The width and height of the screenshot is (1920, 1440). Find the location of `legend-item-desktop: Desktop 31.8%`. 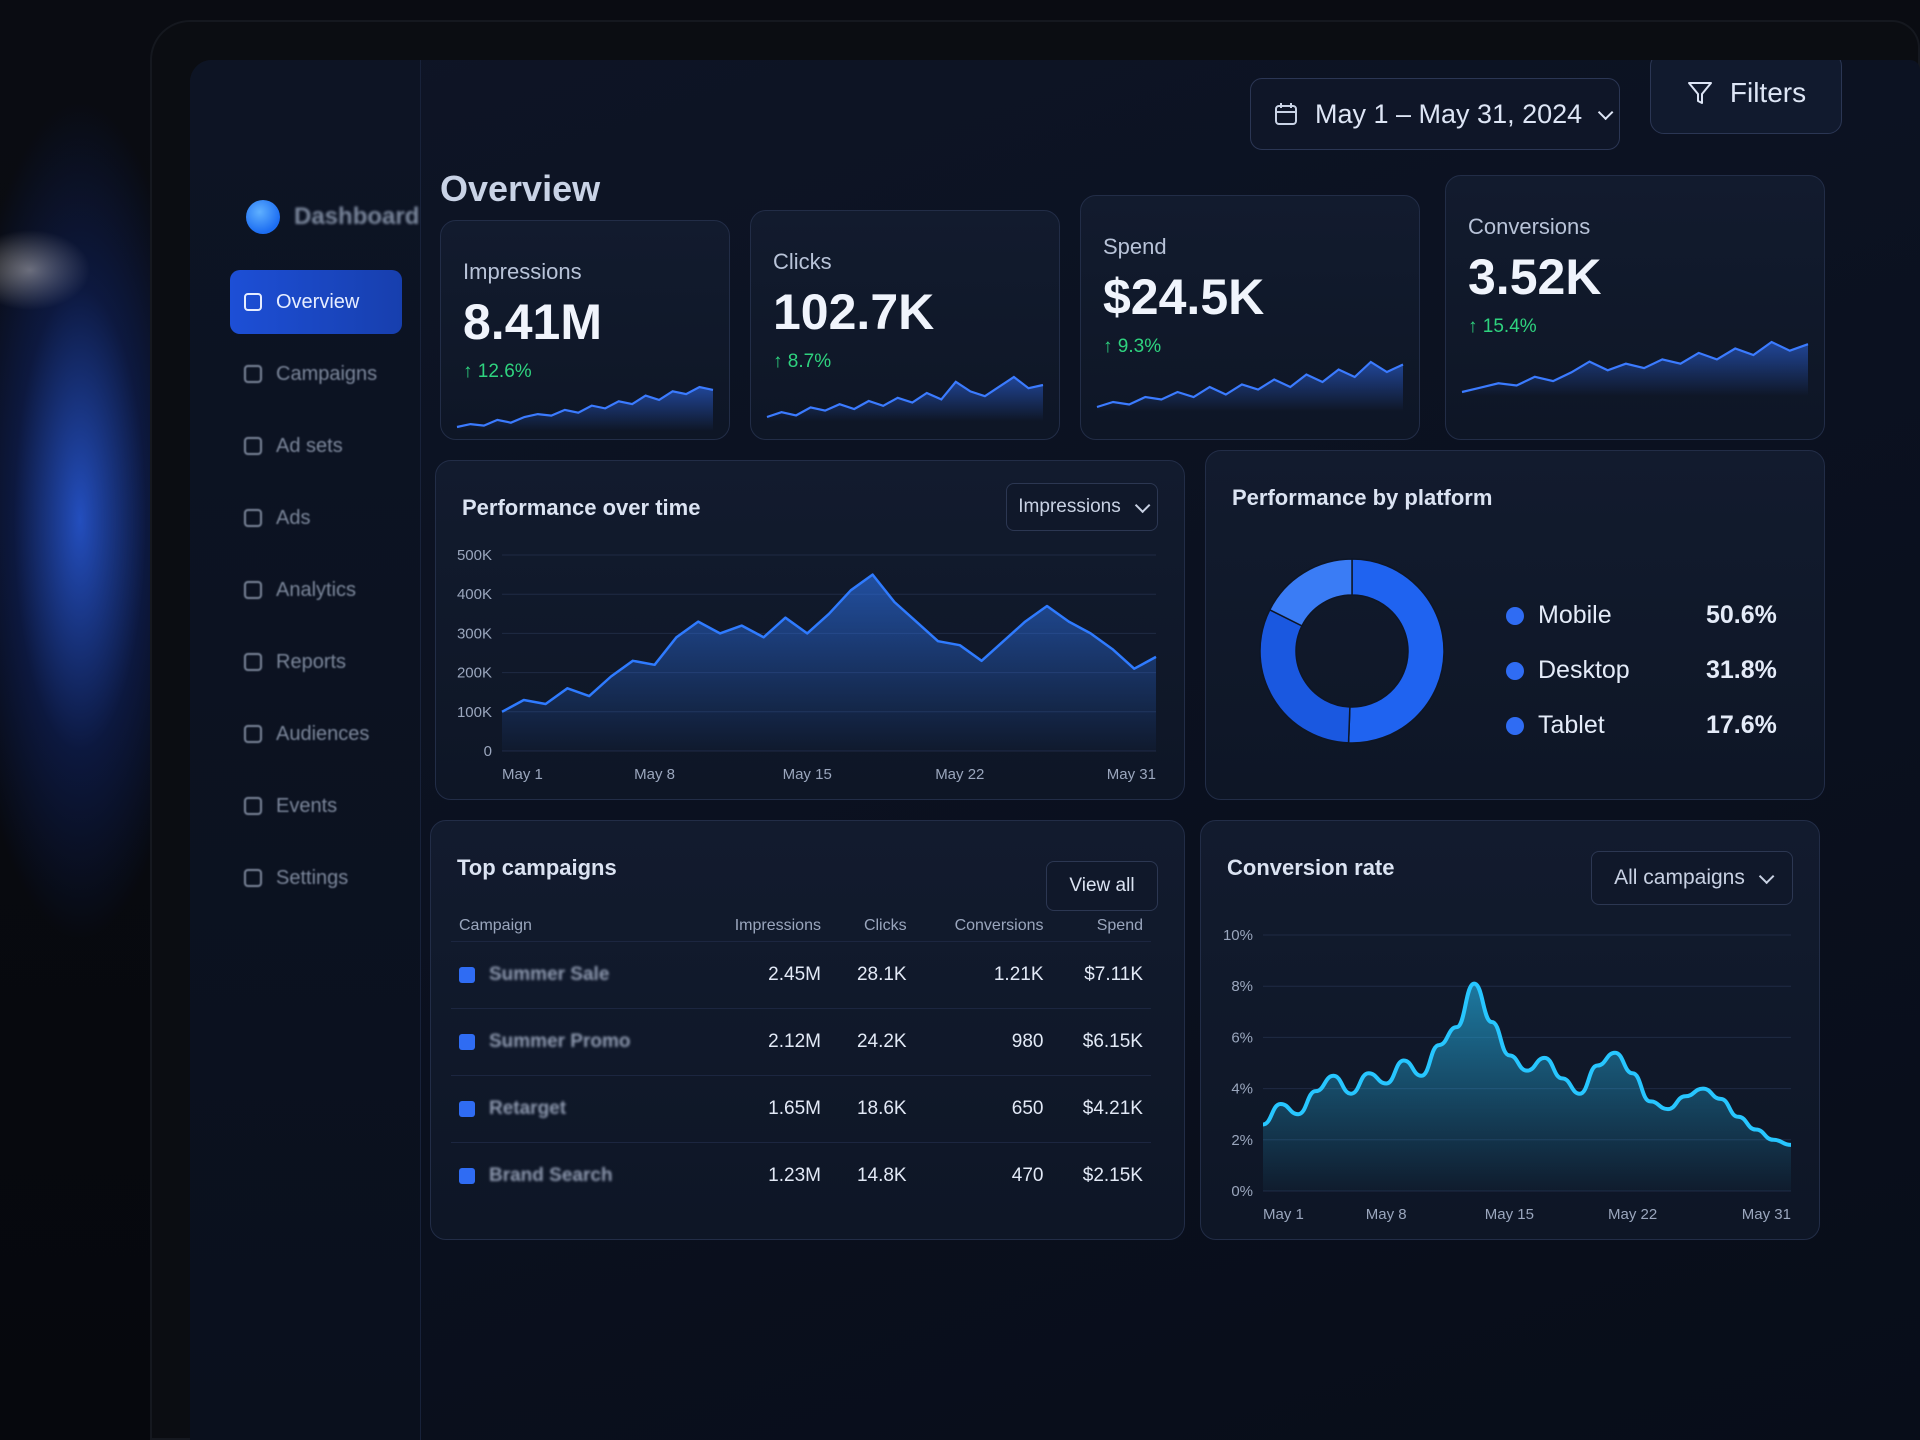

legend-item-desktop: Desktop 31.8% is located at coordinates (1641, 670).